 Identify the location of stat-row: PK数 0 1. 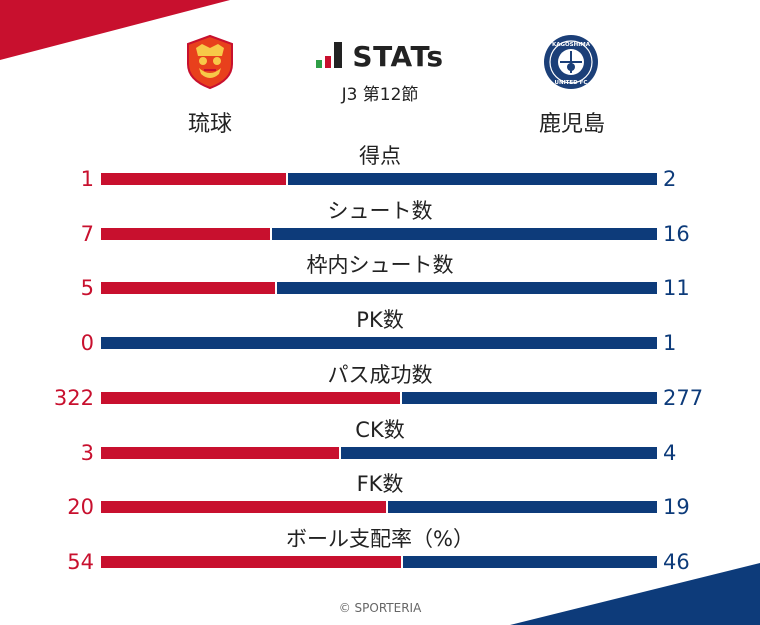
(380, 332).